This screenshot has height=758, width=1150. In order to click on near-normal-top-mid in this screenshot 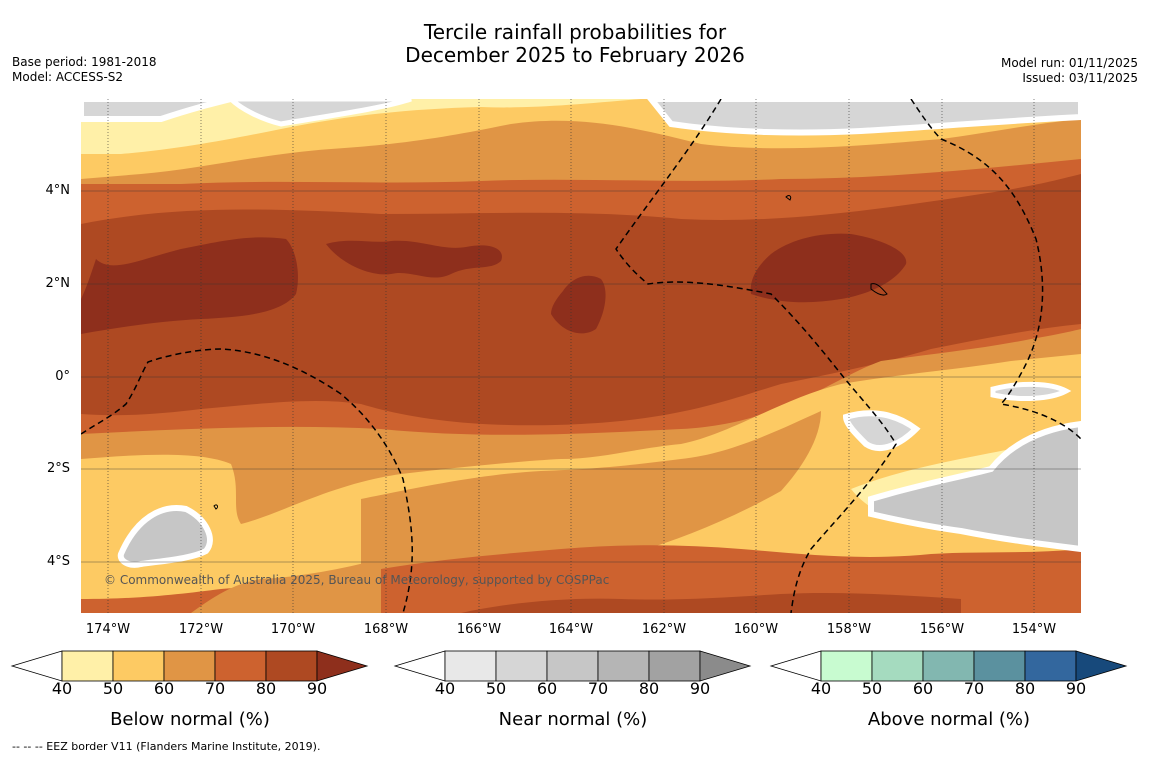, I will do `click(319, 113)`.